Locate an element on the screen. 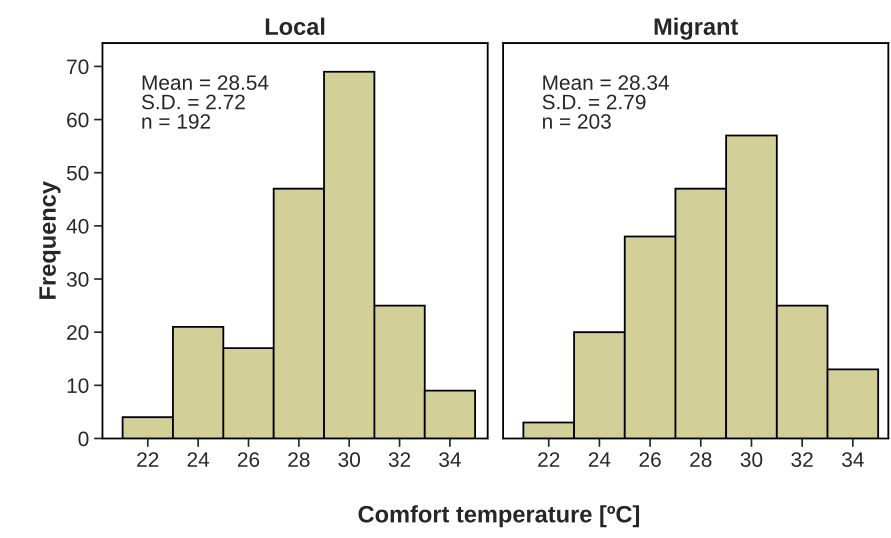 The image size is (891, 538). x-axis-title: Comfort temperature [ºC] is located at coordinates (499, 516).